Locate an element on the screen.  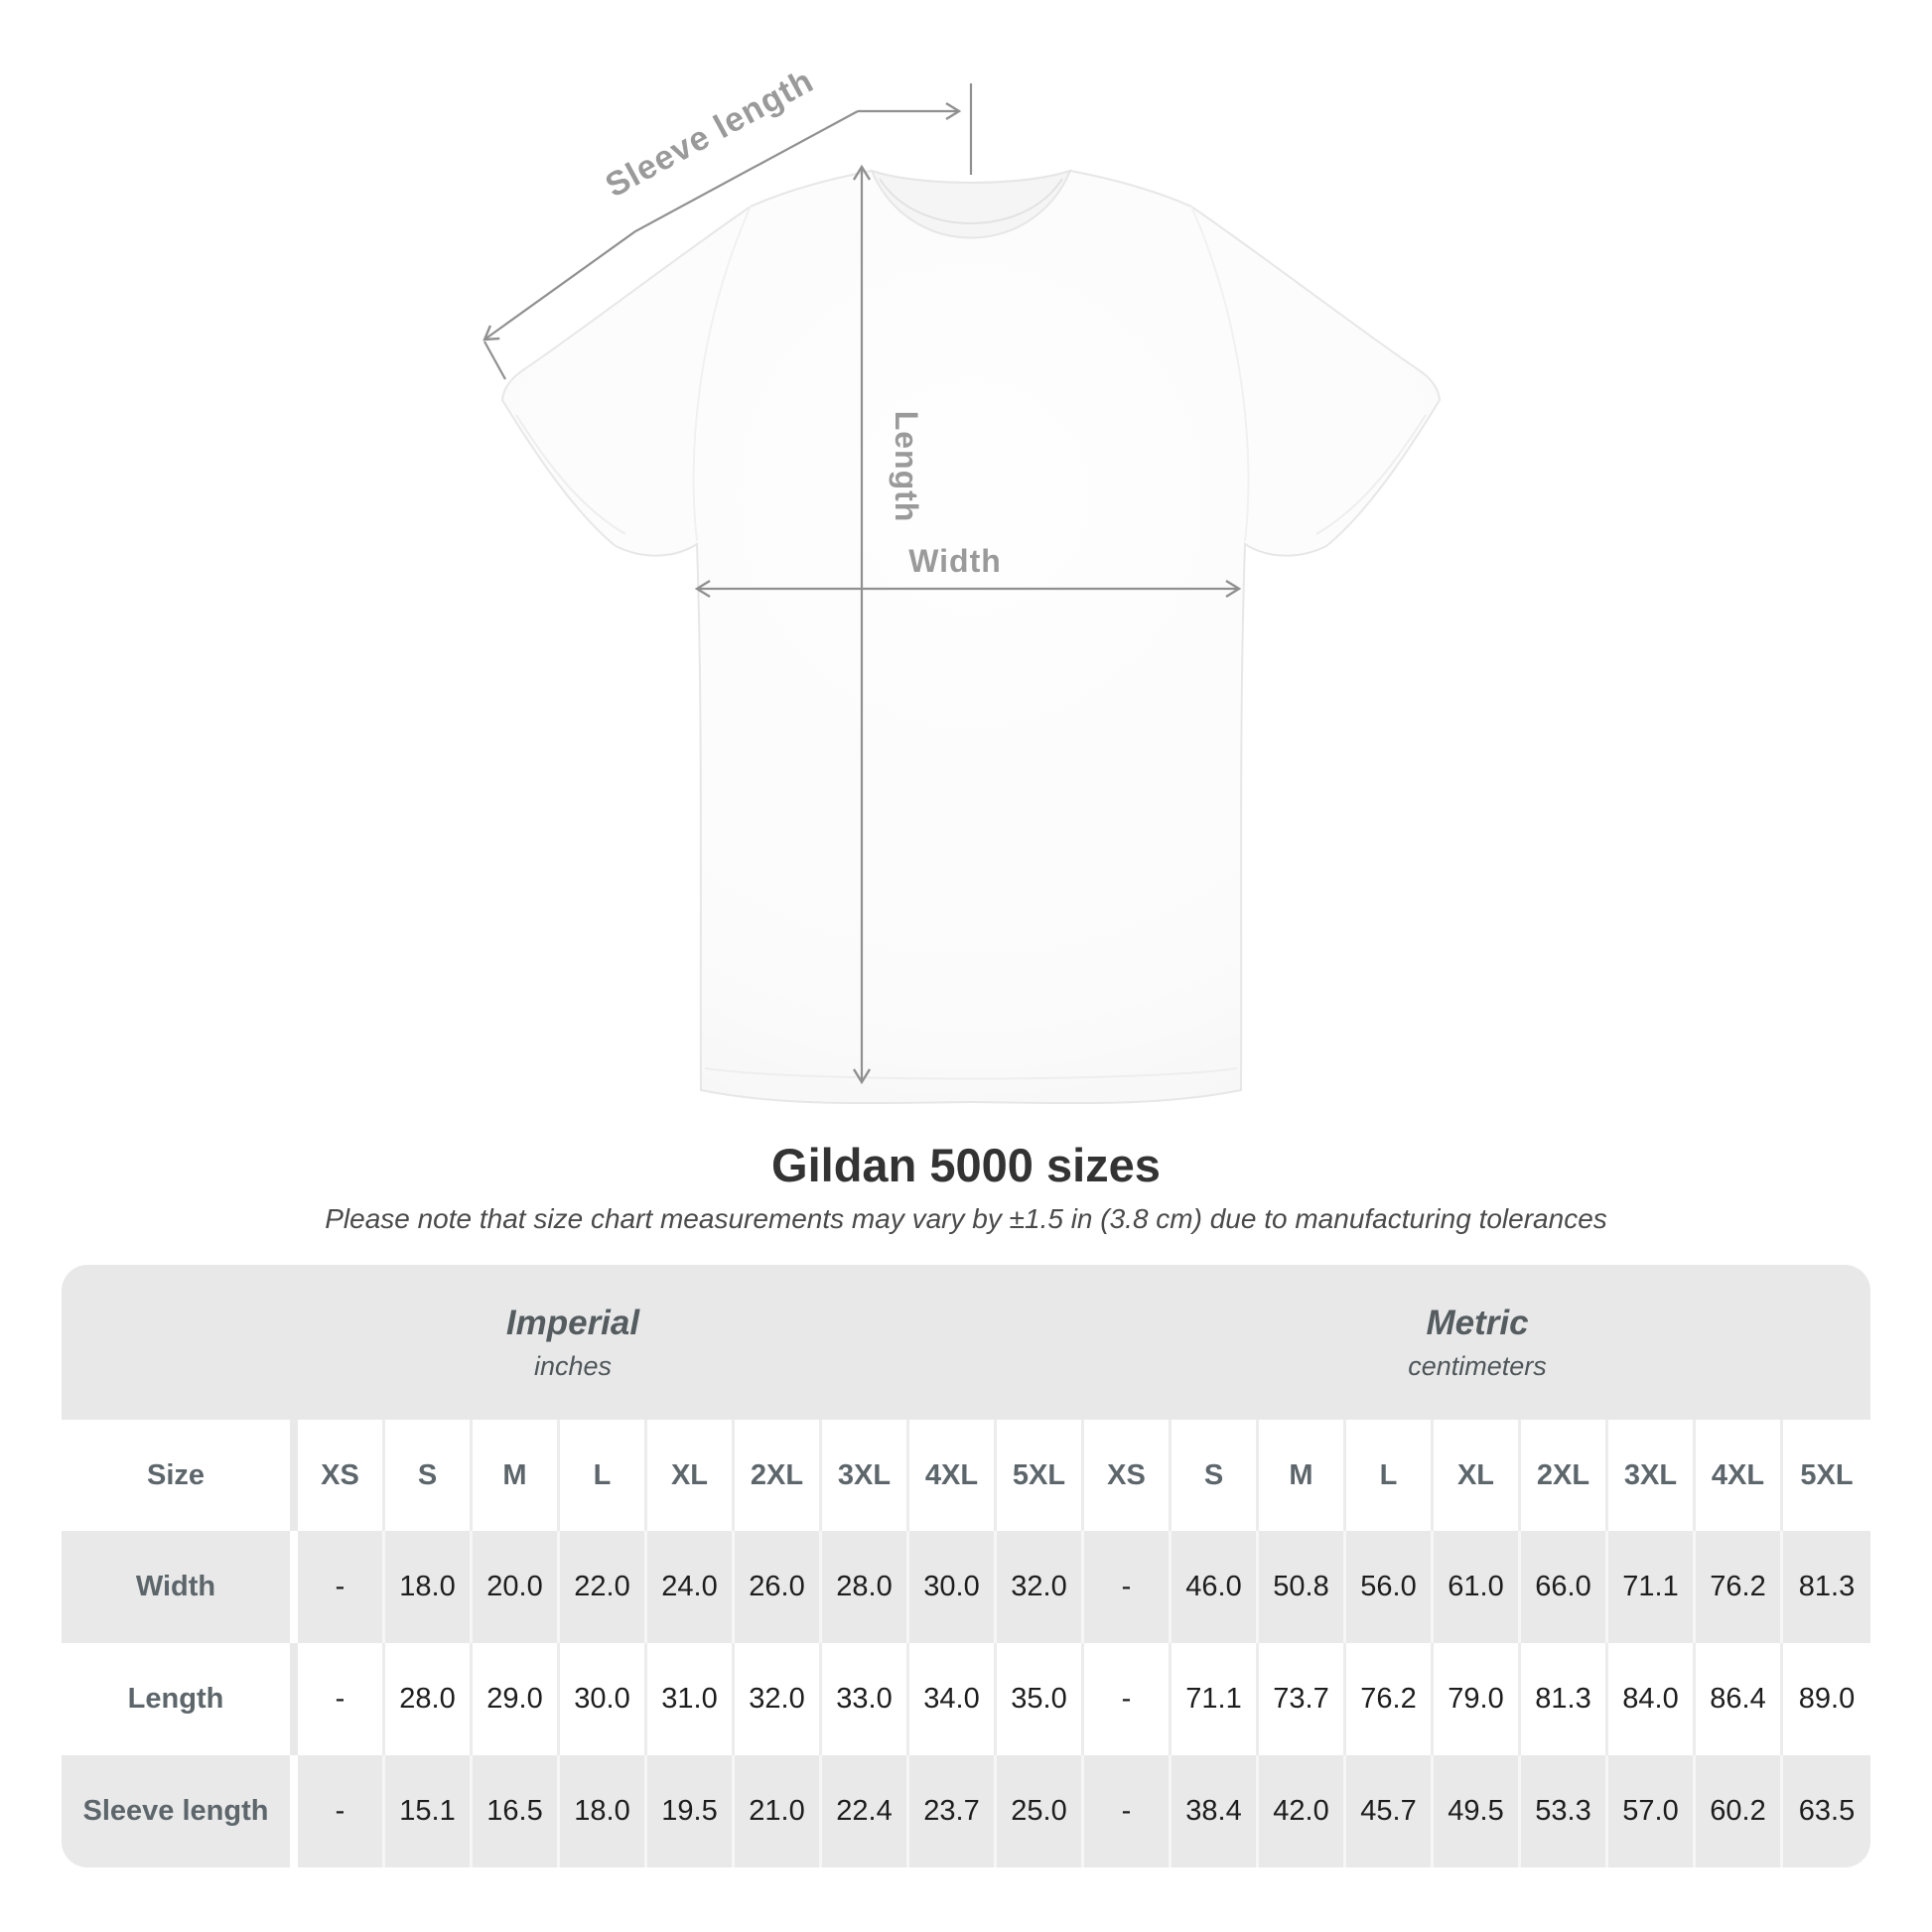
value-cell: 26.0 is located at coordinates (779, 1587).